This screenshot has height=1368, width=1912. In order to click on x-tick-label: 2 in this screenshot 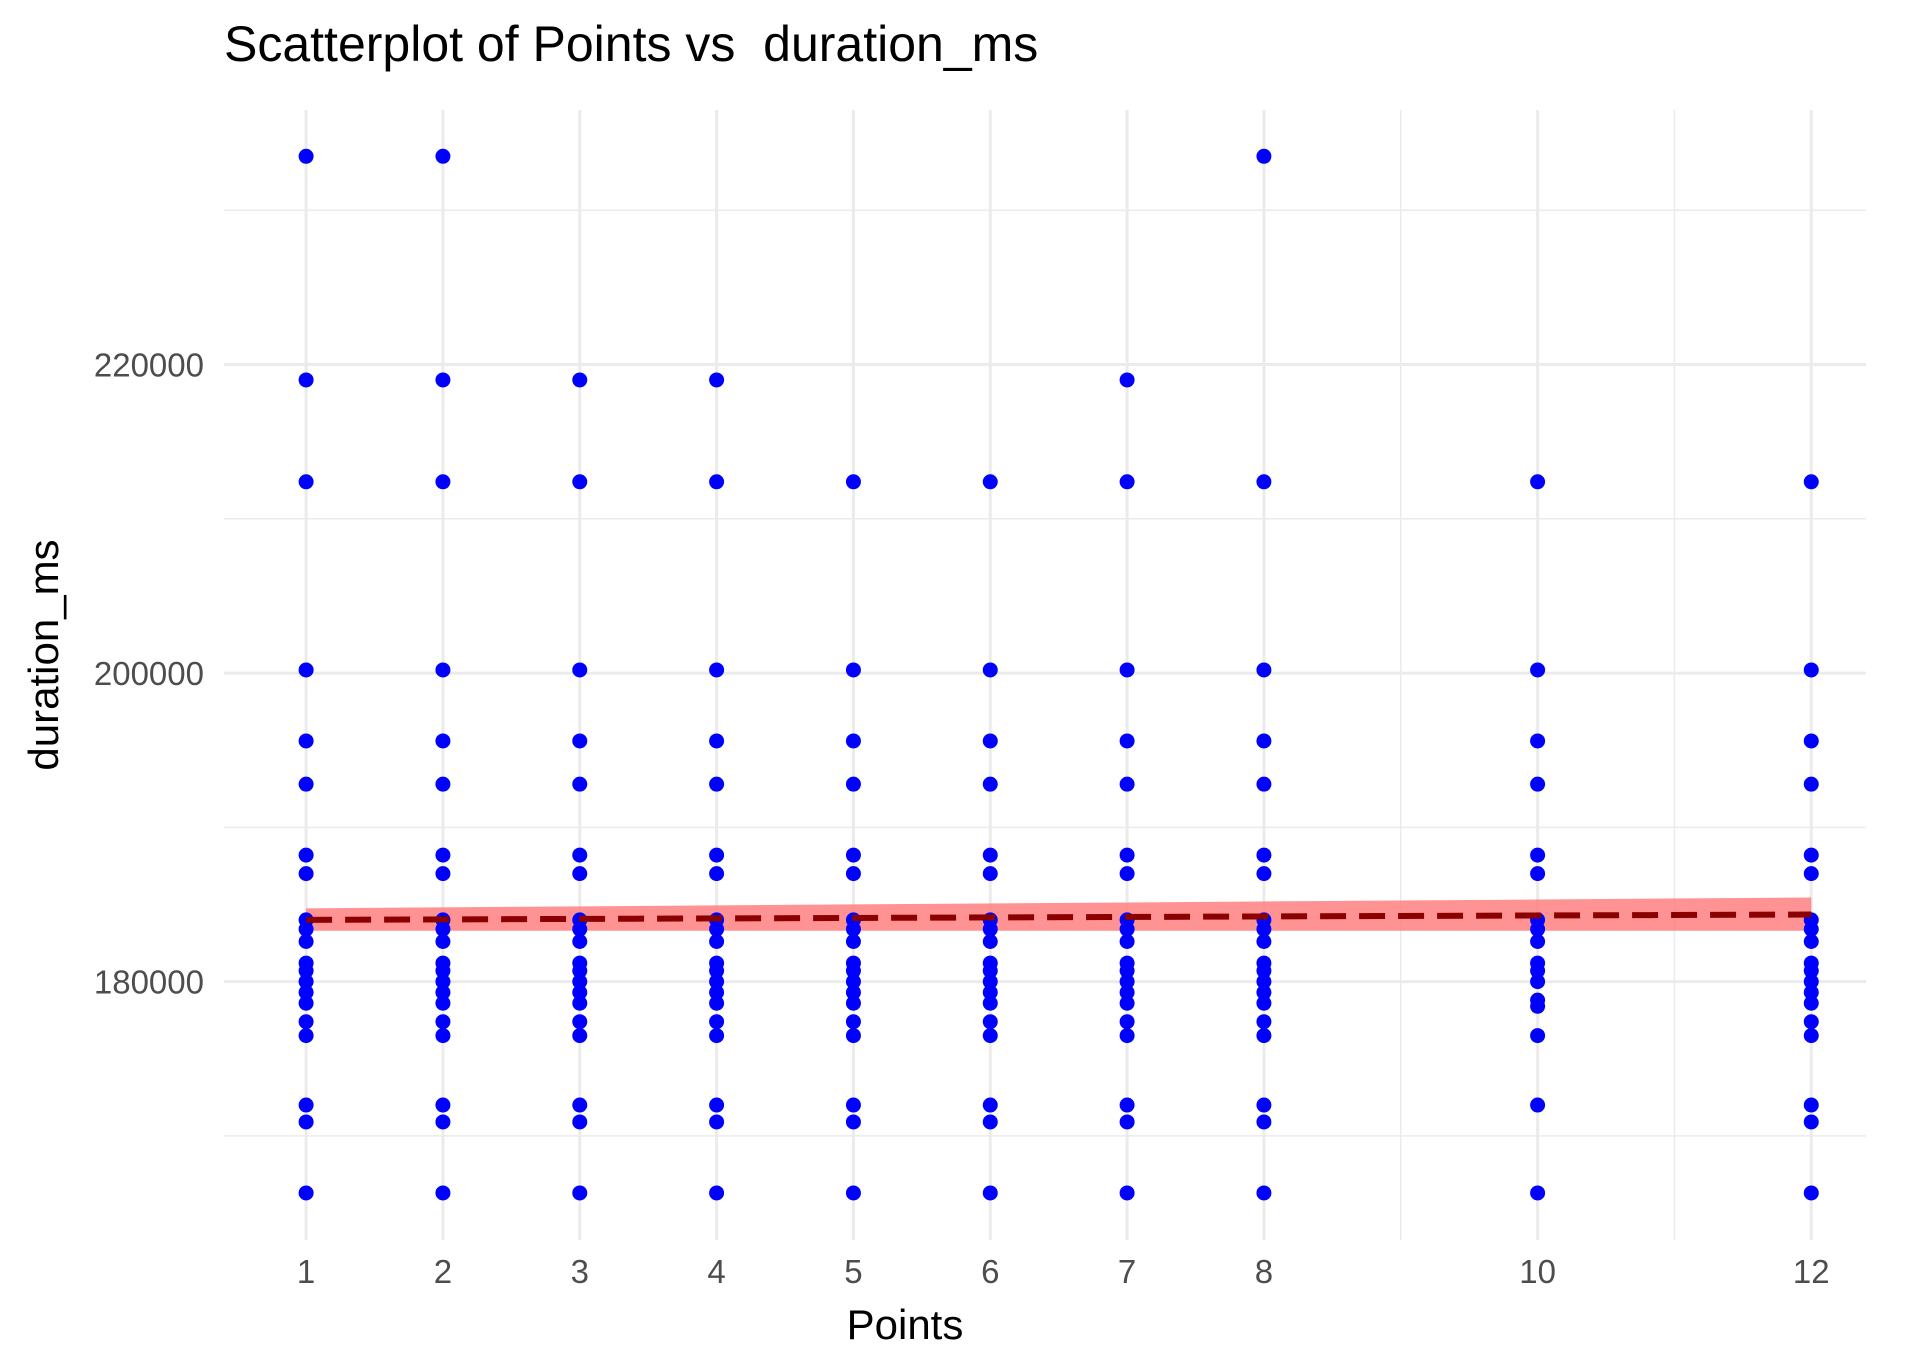, I will do `click(443, 1271)`.